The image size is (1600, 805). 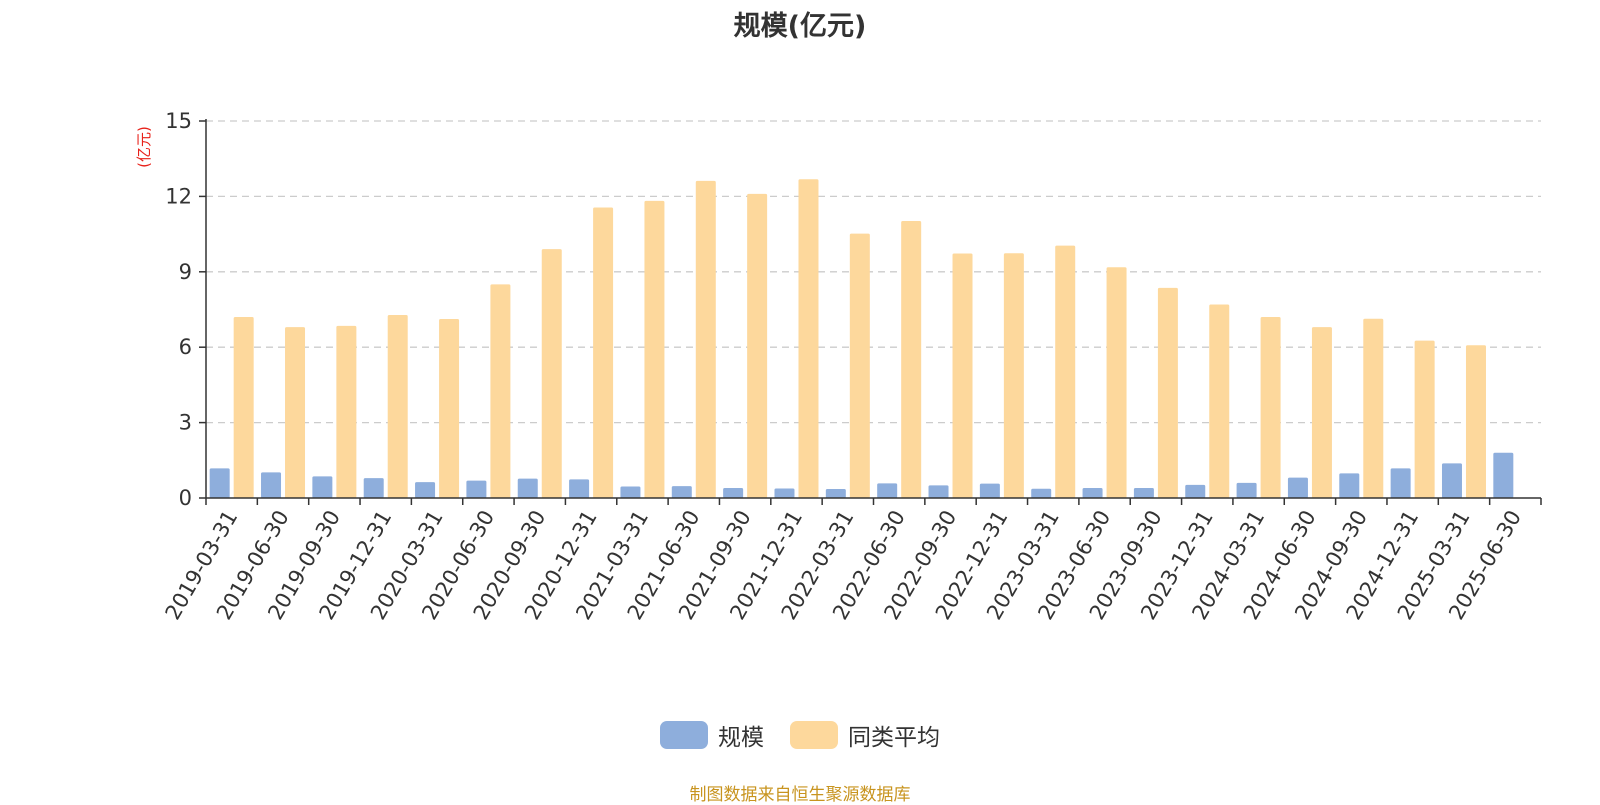 What do you see at coordinates (178, 196) in the screenshot?
I see `y-tick-label: 12` at bounding box center [178, 196].